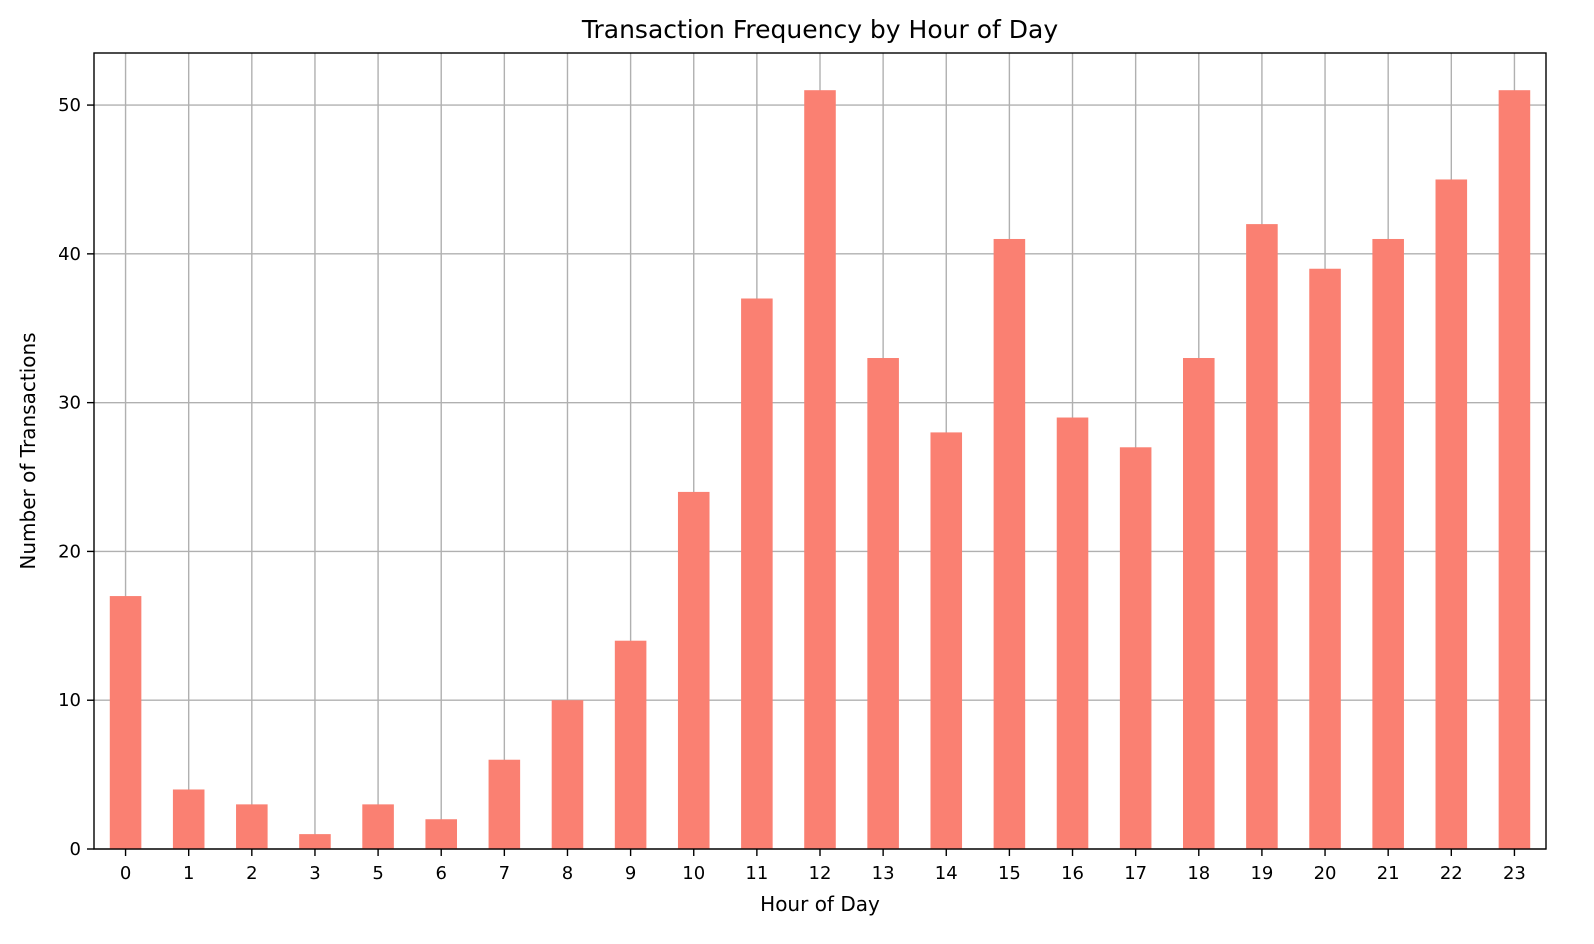 The width and height of the screenshot is (1594, 944). I want to click on x-tick-label: 12, so click(820, 873).